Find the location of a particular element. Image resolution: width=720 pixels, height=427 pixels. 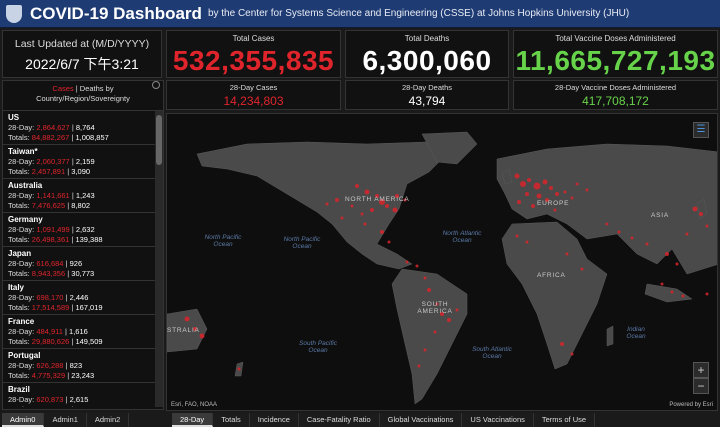

tab-case-fatality-ratio: Case-Fatality Ratio is located at coordinates (339, 420).